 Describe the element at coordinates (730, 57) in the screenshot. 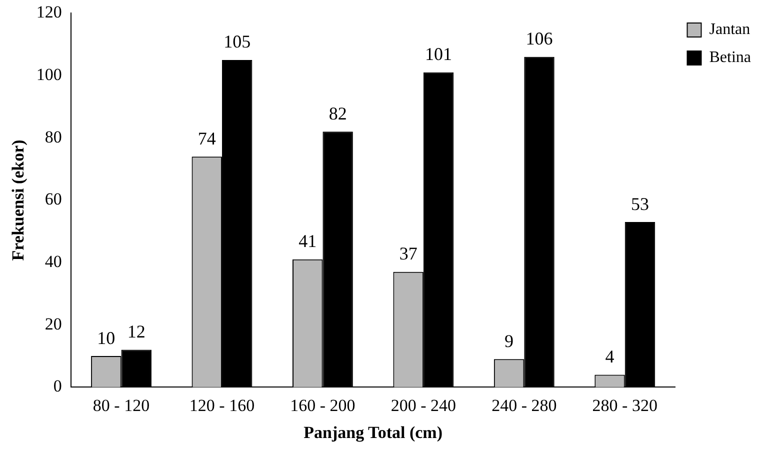

I see `legend-label: Betina` at that location.